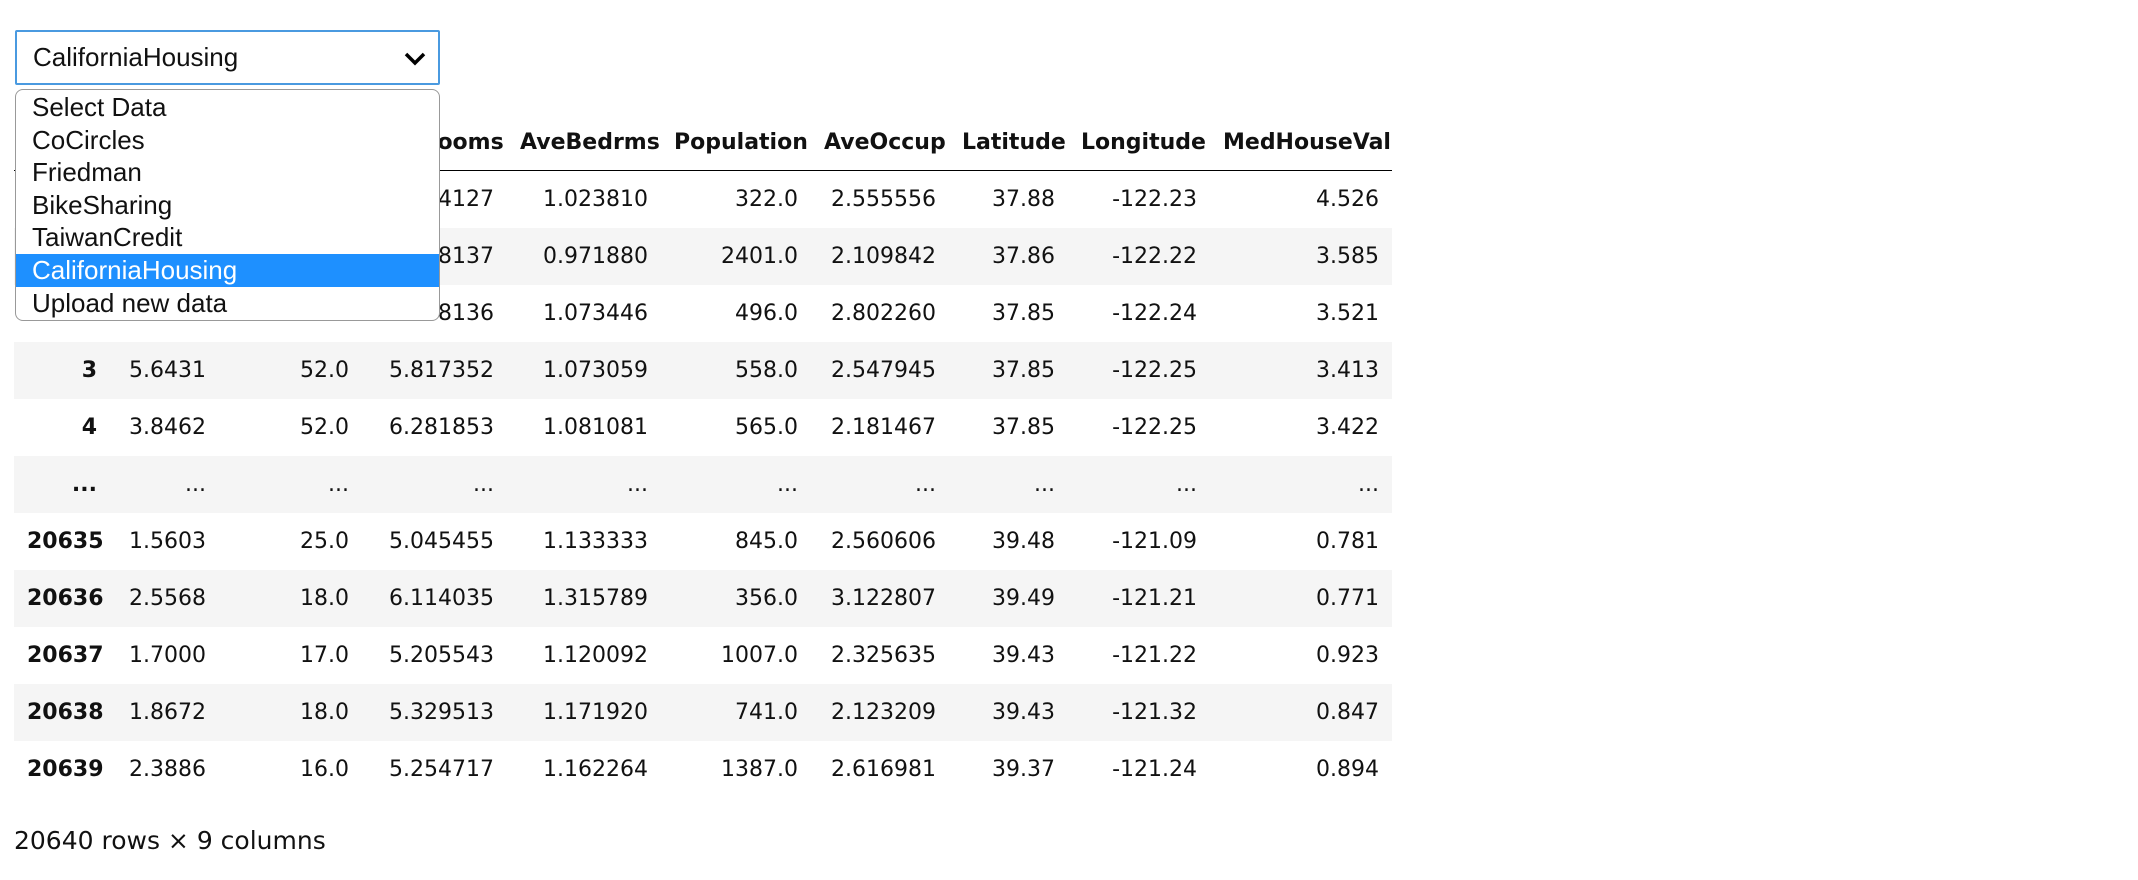  Describe the element at coordinates (87, 172) in the screenshot. I see `dropdown-option: Friedman` at that location.